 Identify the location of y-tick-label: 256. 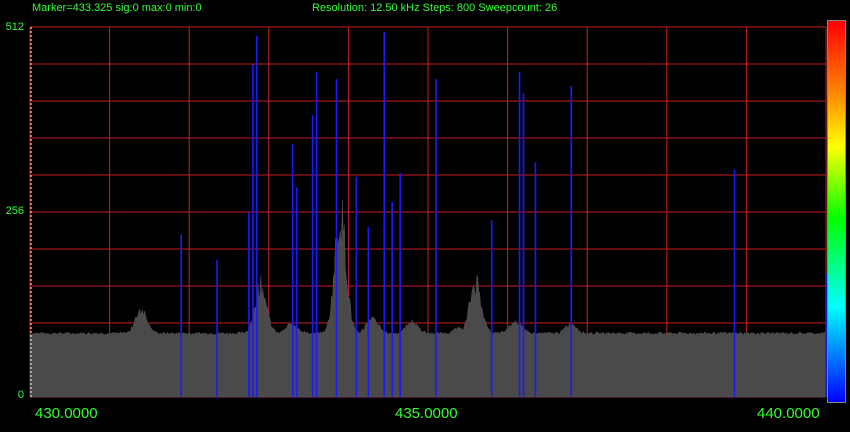
(14, 211).